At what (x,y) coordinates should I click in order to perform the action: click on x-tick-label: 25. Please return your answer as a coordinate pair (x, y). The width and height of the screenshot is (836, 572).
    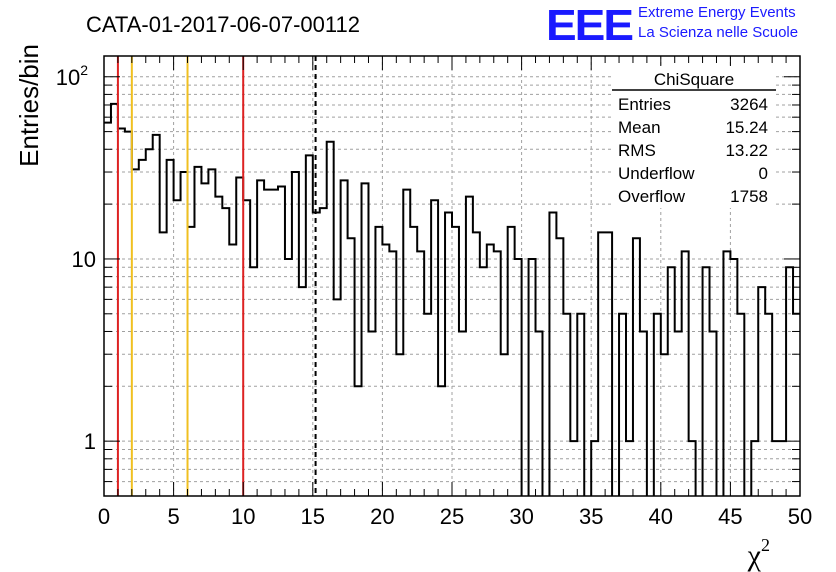
    Looking at the image, I should click on (452, 516).